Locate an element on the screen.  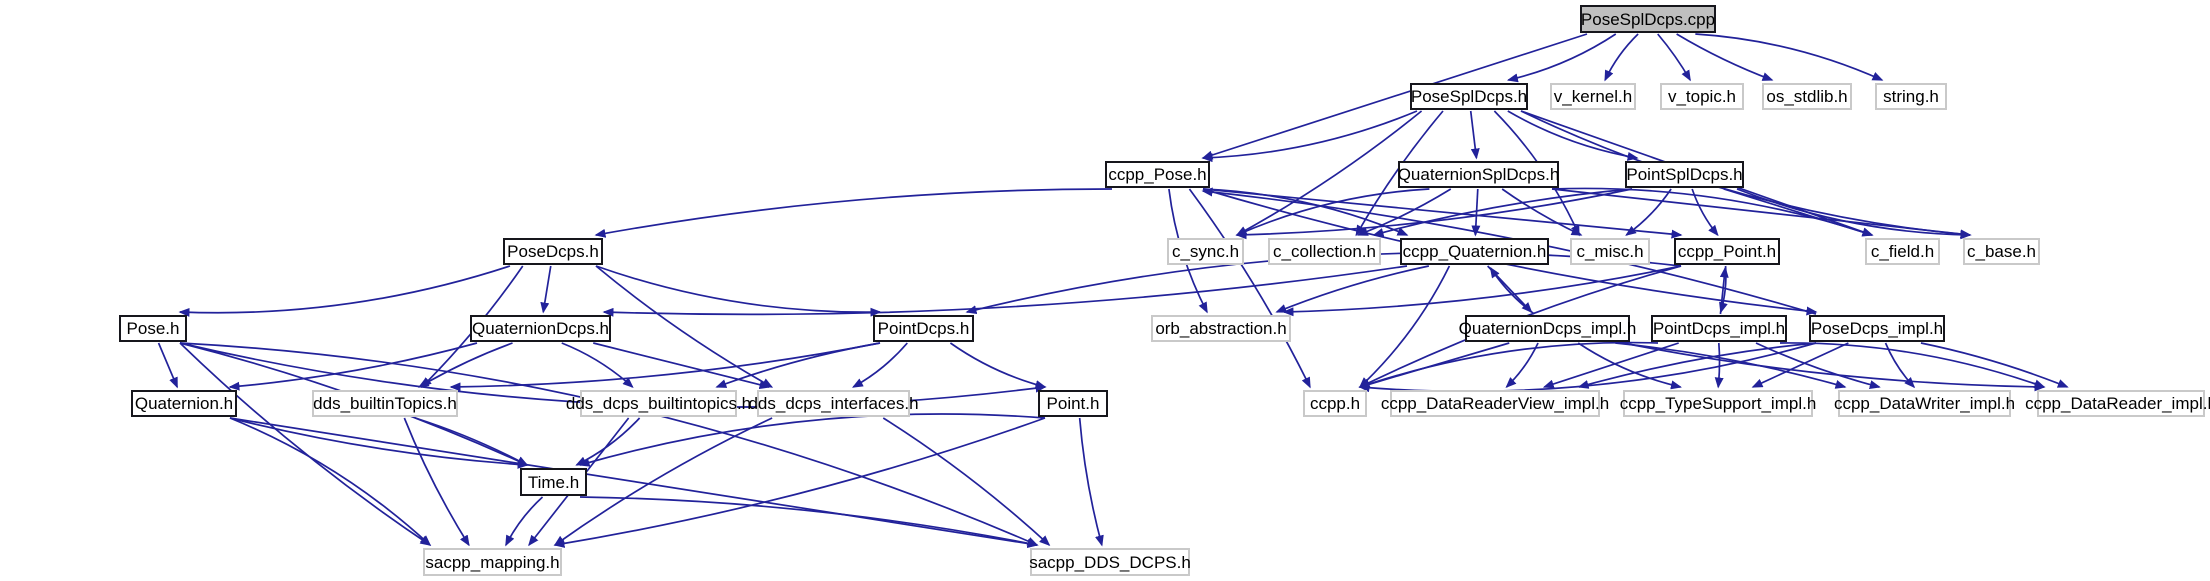
graph-node-ccpp-h: ccpp.h is located at coordinates (1335, 403).